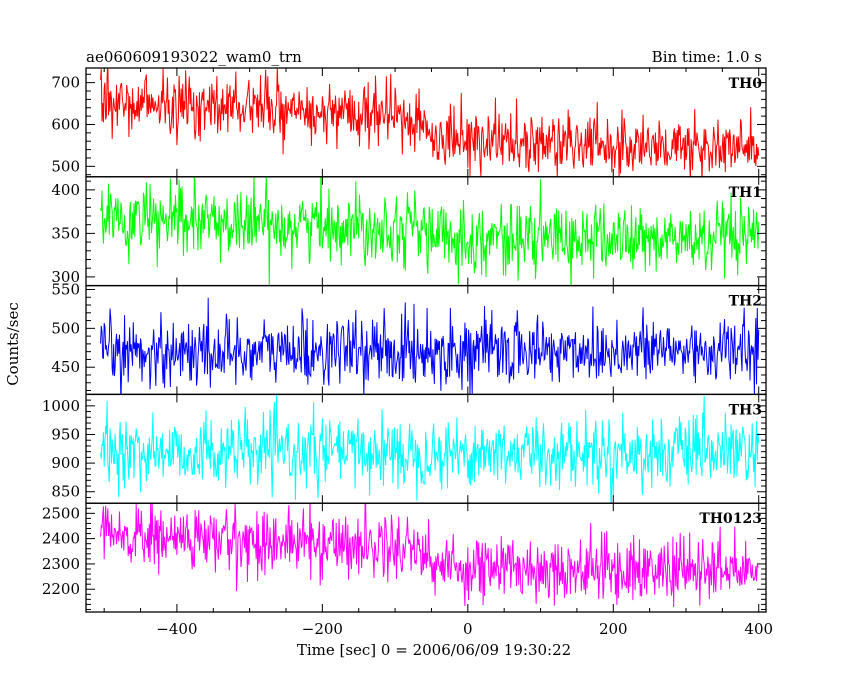  I want to click on panel-label-th0: TH0, so click(746, 84).